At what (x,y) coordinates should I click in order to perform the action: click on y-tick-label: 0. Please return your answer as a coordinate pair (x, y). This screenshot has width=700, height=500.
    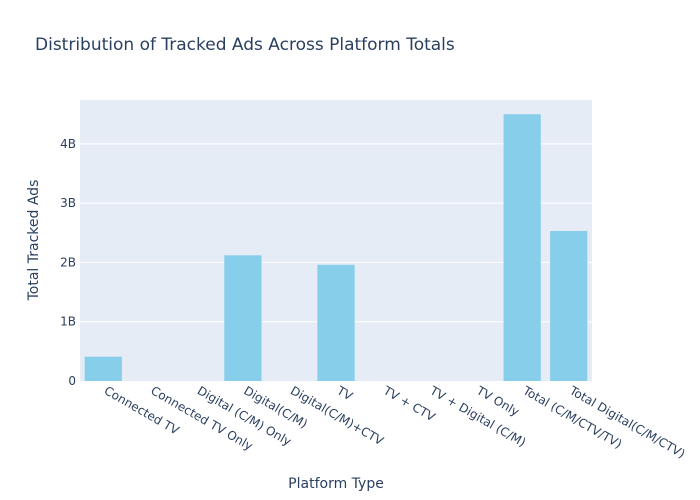
    Looking at the image, I should click on (72, 381).